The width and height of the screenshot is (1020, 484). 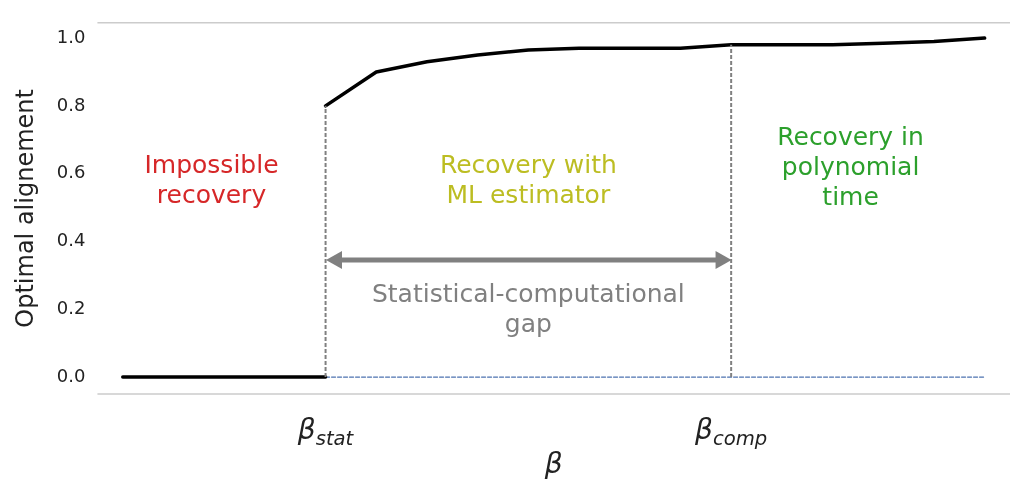 I want to click on y-tick-label: 0.0, so click(x=71, y=375).